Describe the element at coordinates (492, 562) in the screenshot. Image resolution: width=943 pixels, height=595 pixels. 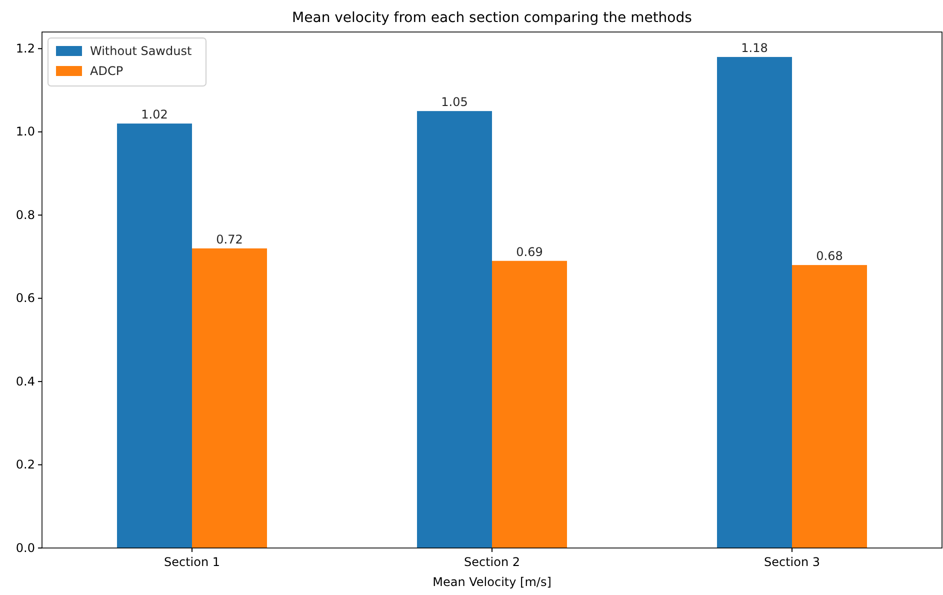
I see `x-tick-label: Section 2` at that location.